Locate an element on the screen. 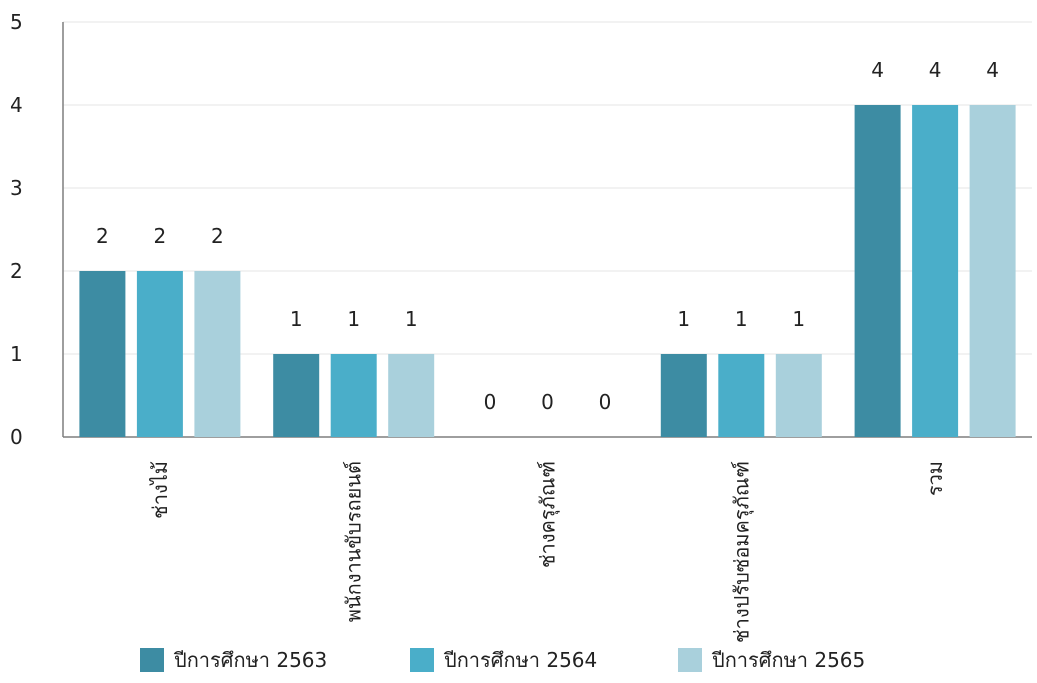 The height and width of the screenshot is (683, 1037). y-tick-label: 3 is located at coordinates (16, 188).